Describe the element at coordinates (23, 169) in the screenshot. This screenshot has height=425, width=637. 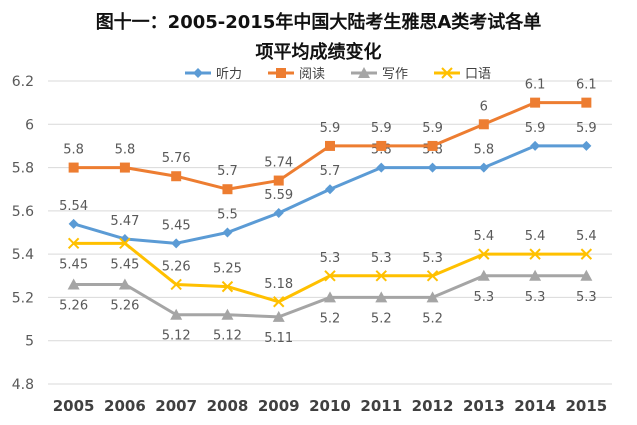
I see `y-tick-label: 5.8` at that location.